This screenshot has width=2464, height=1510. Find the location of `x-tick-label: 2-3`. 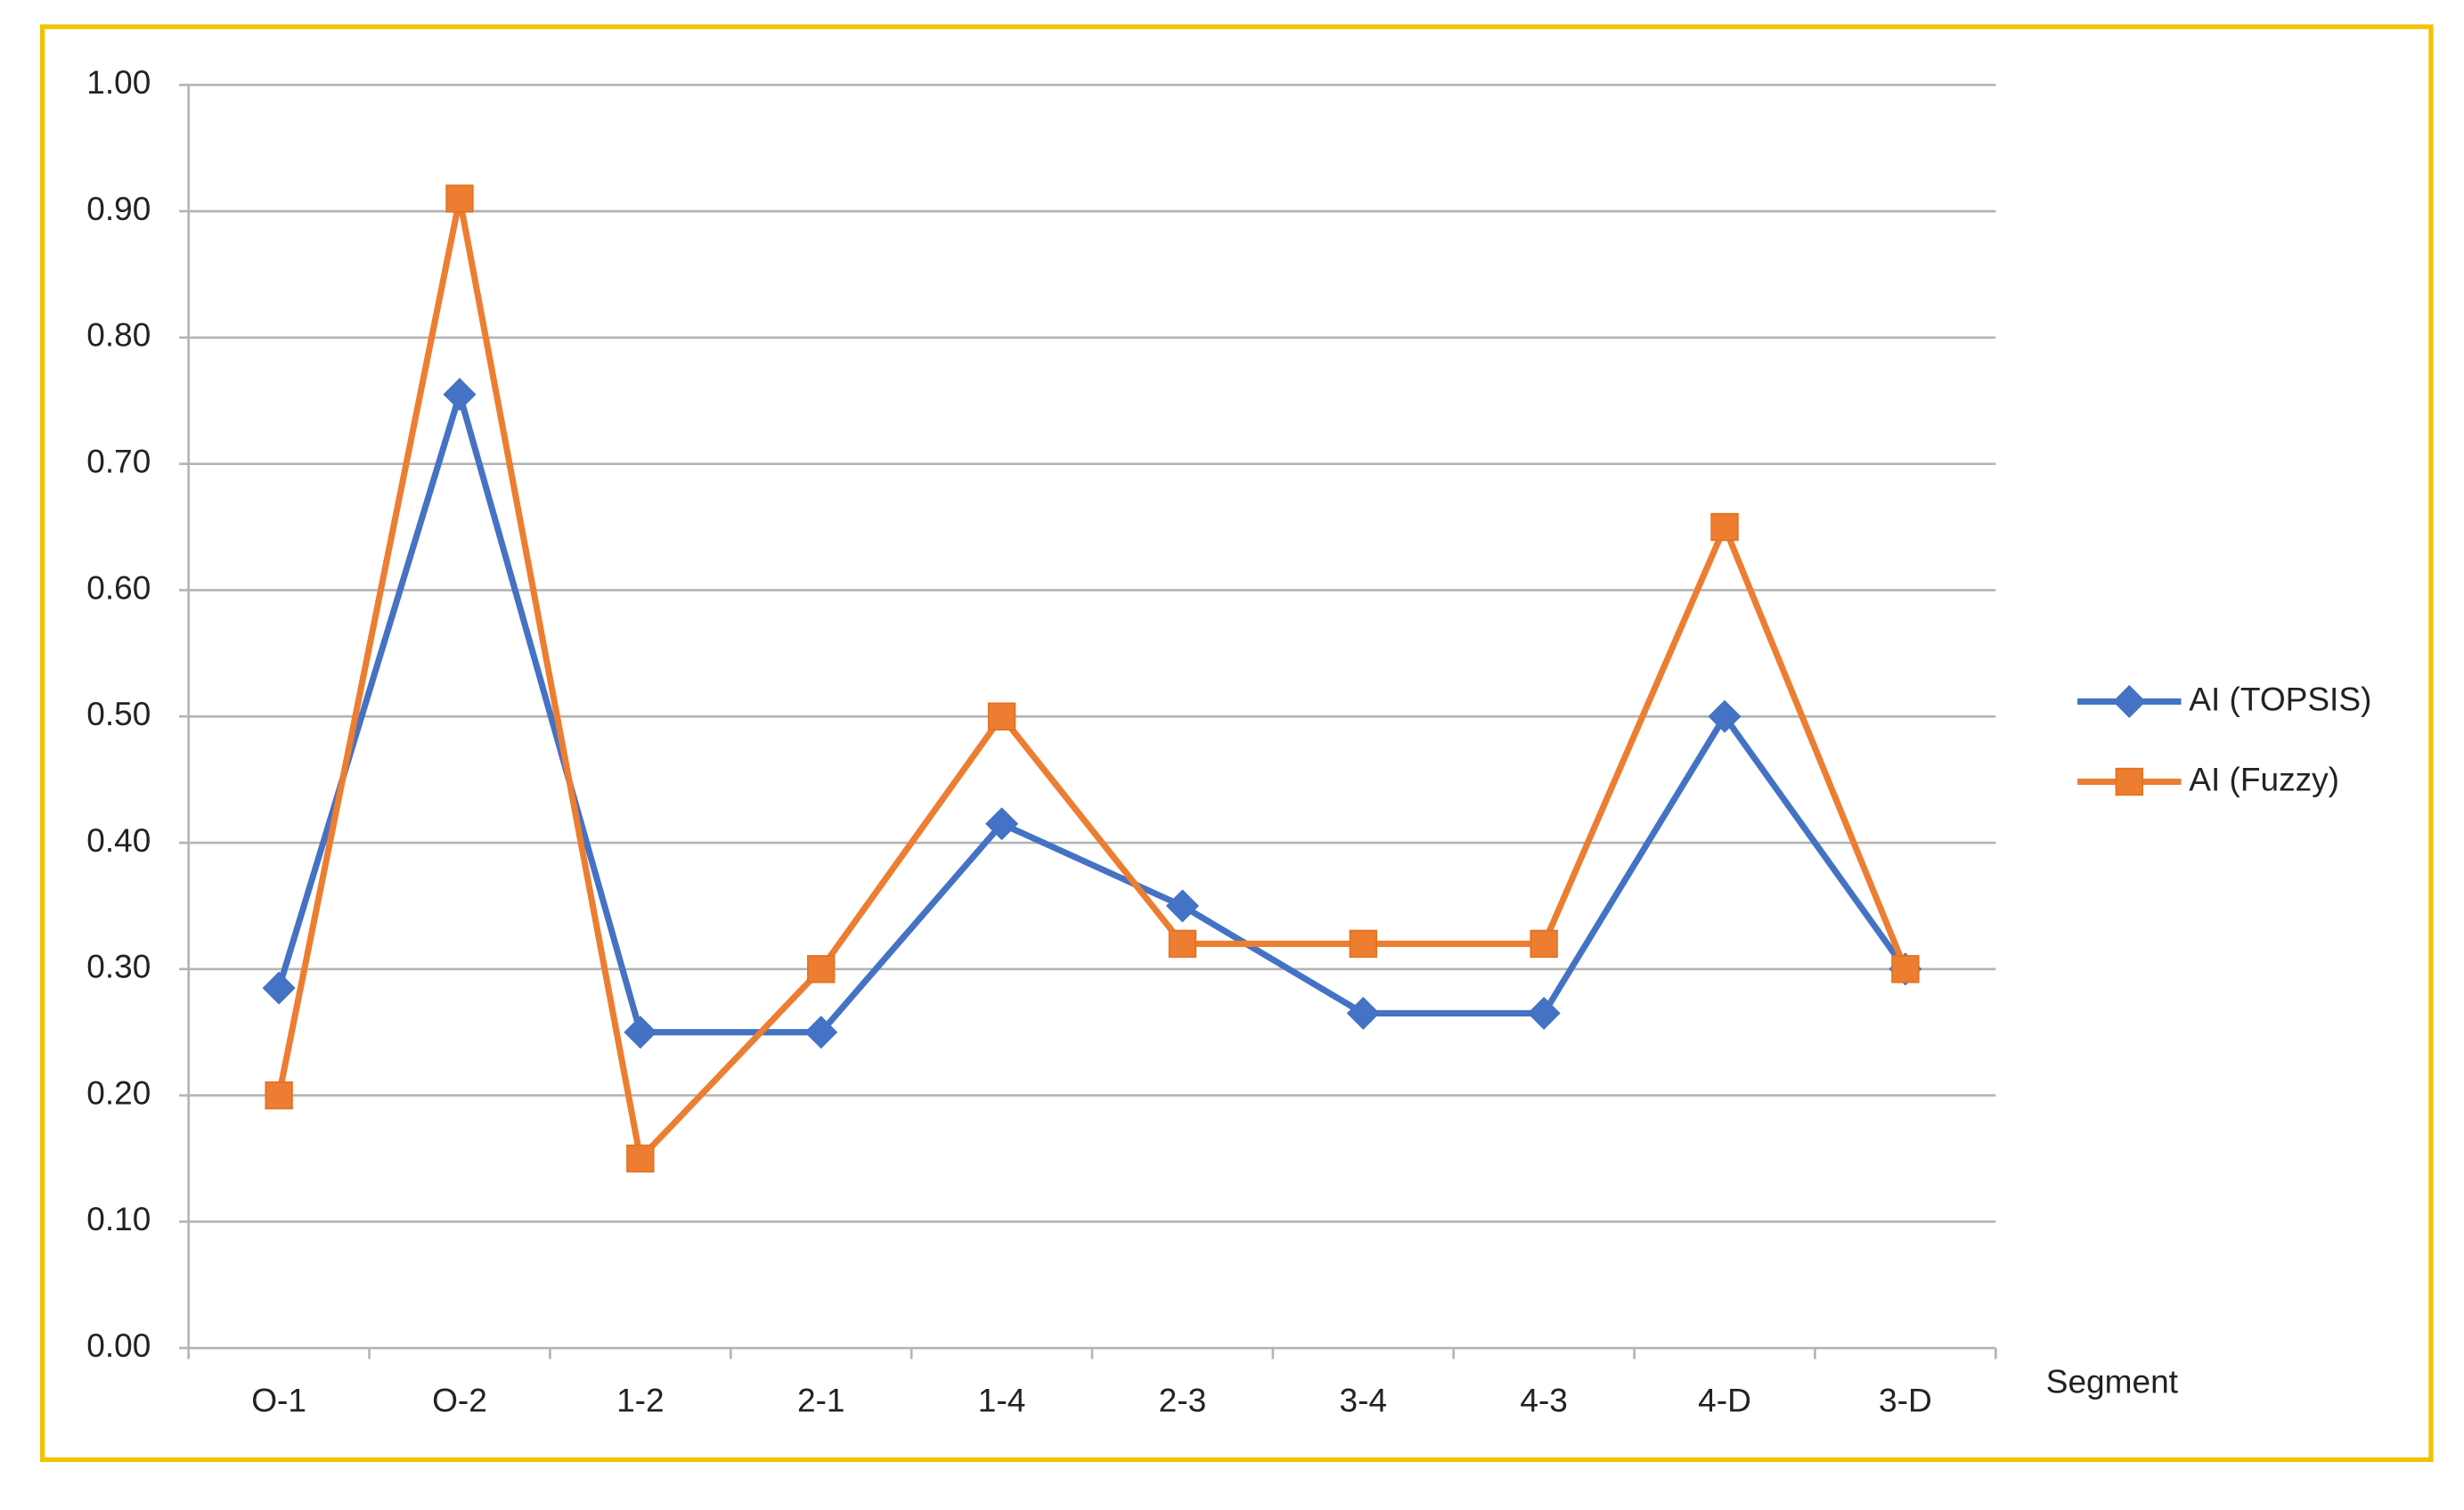

x-tick-label: 2-3 is located at coordinates (1183, 1400).